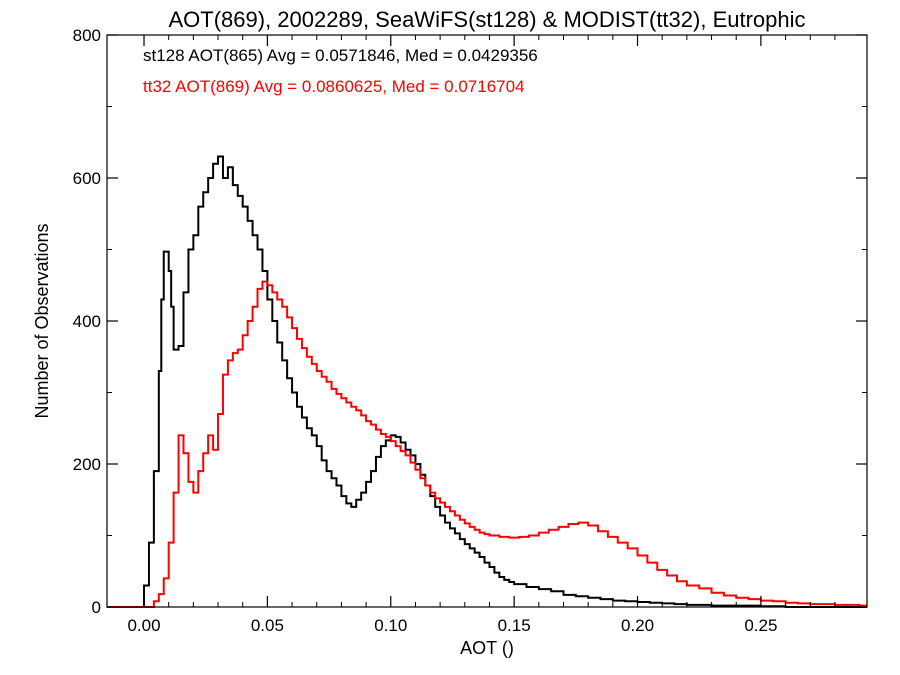 The width and height of the screenshot is (900, 675). I want to click on y-tick-label: 400, so click(87, 321).